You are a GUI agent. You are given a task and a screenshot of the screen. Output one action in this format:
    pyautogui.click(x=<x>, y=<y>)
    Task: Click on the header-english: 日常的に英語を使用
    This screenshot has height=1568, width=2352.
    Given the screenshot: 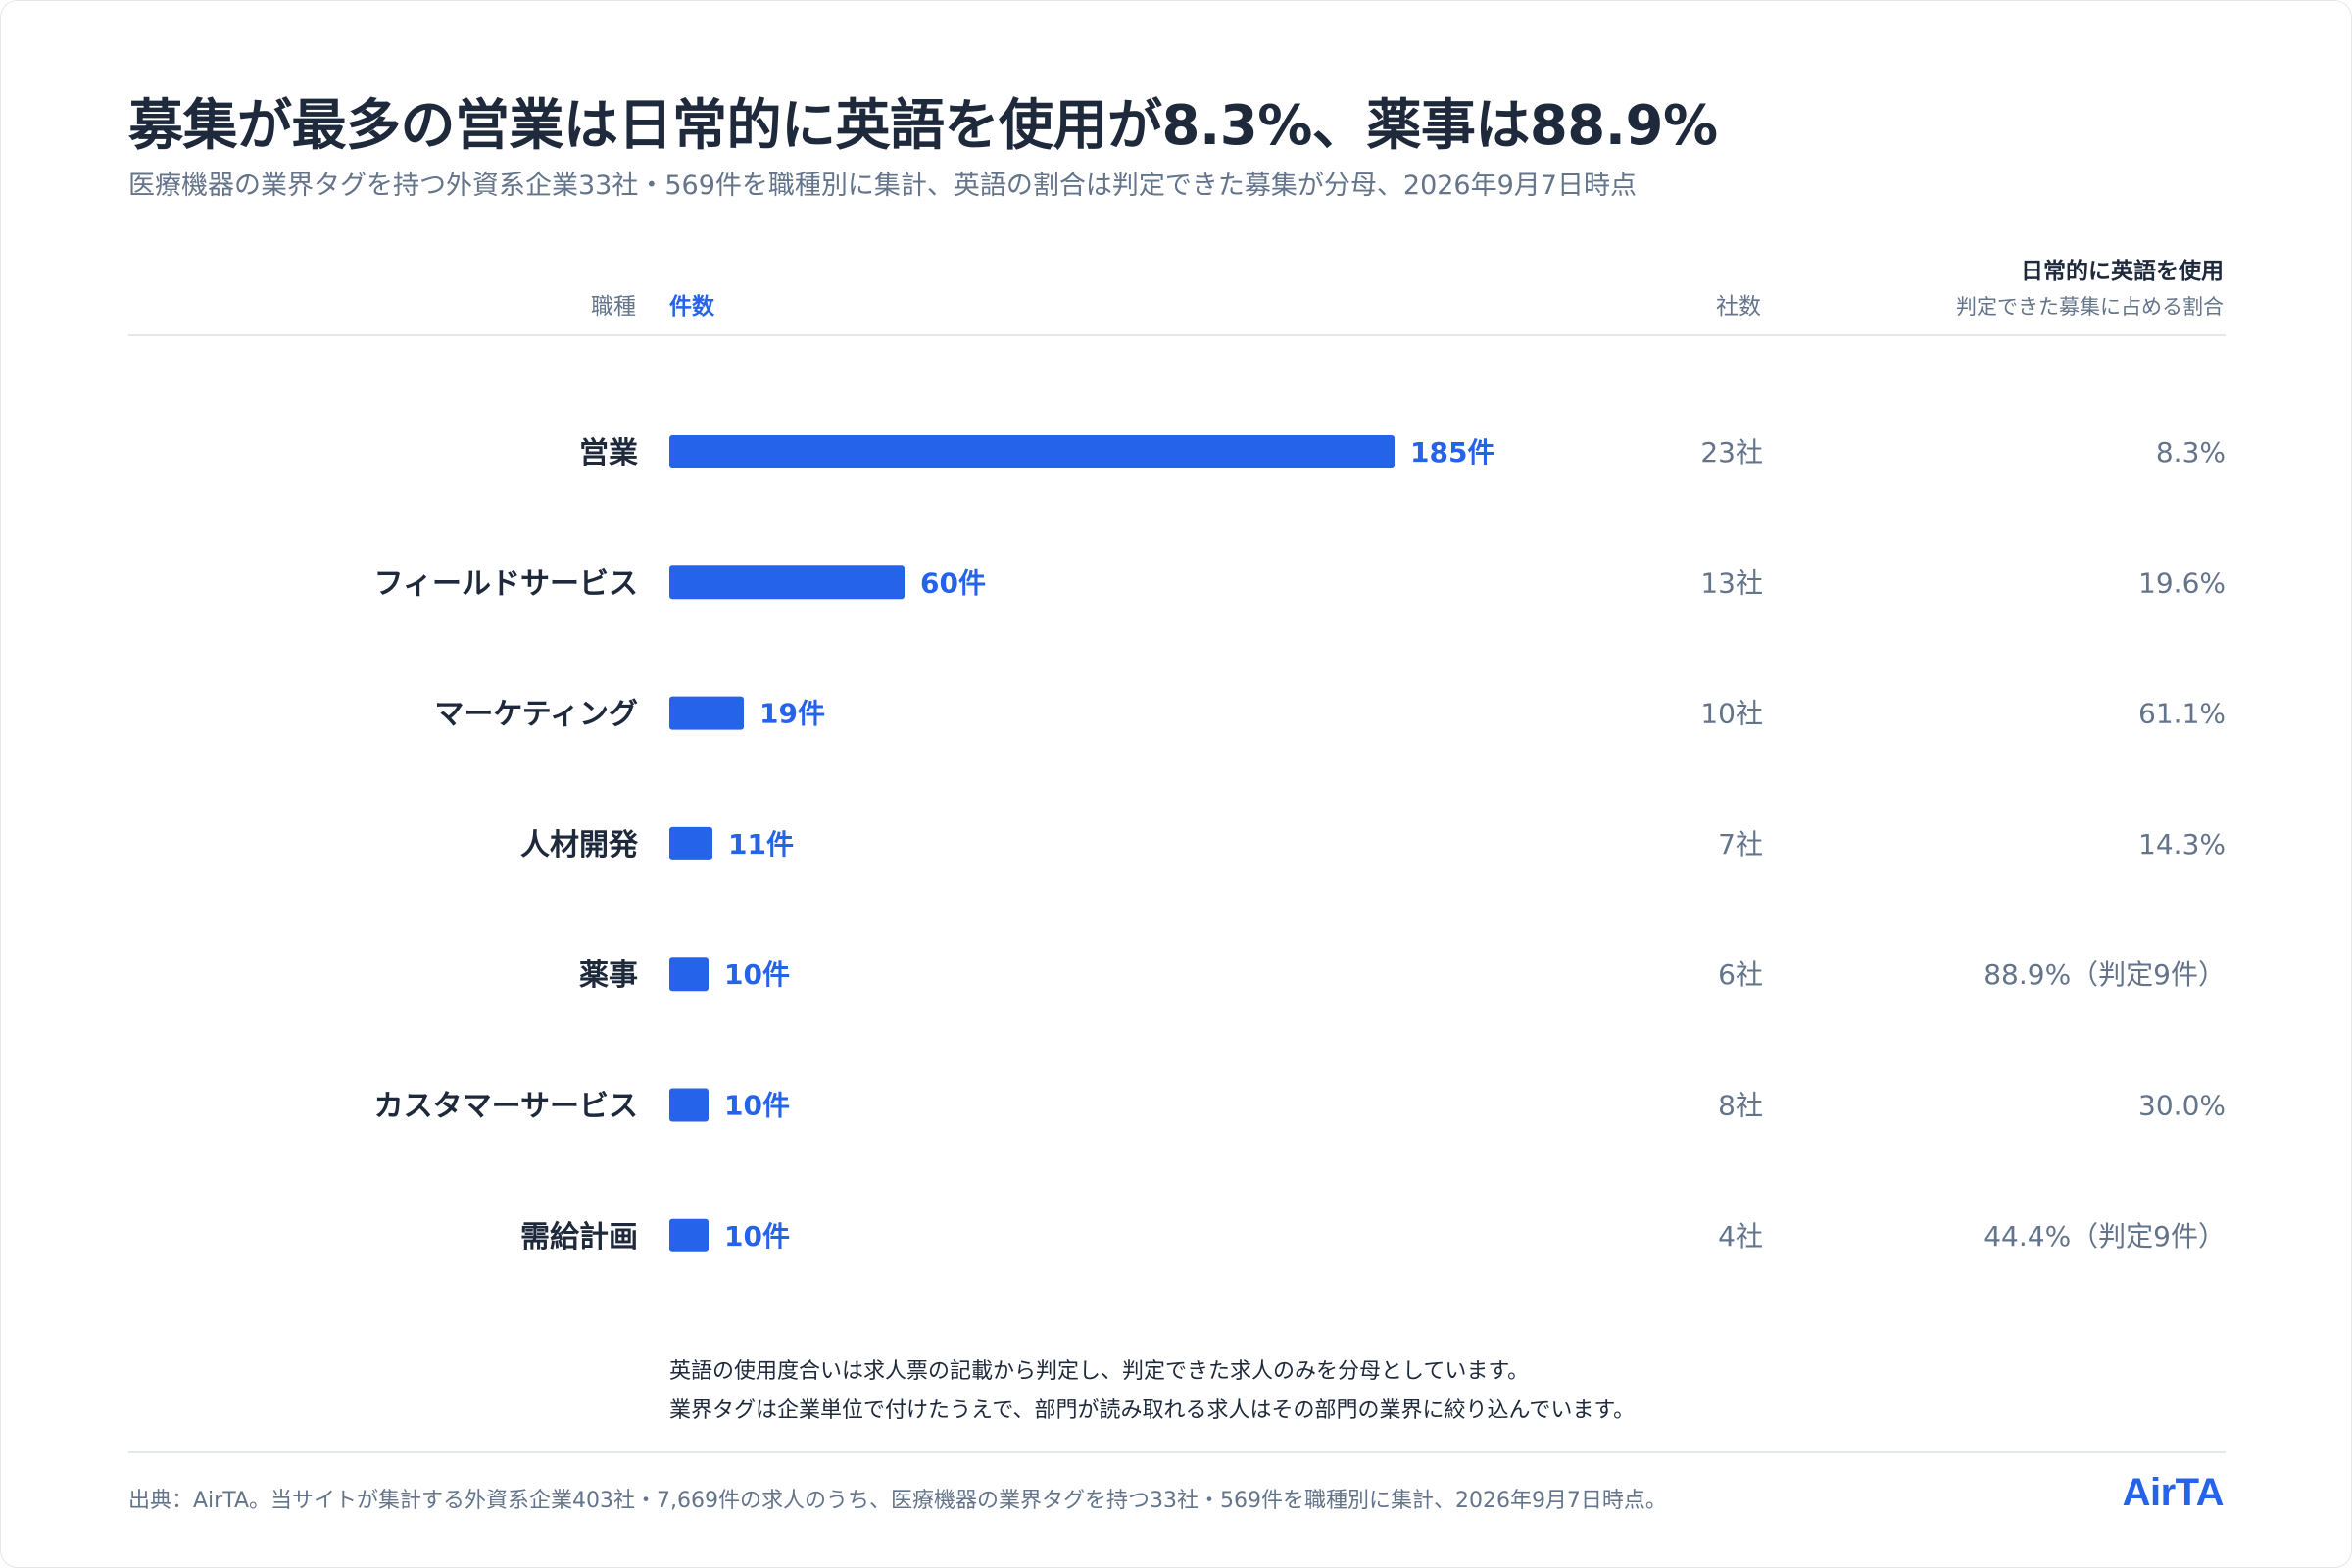 What is the action you would take?
    pyautogui.click(x=2122, y=271)
    